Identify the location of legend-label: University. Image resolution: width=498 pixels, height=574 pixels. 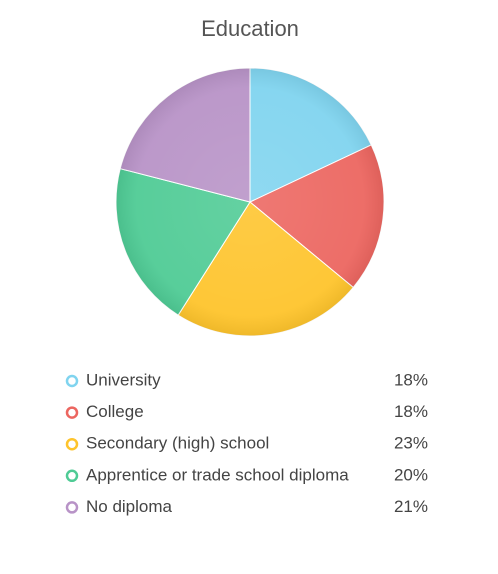
(123, 379).